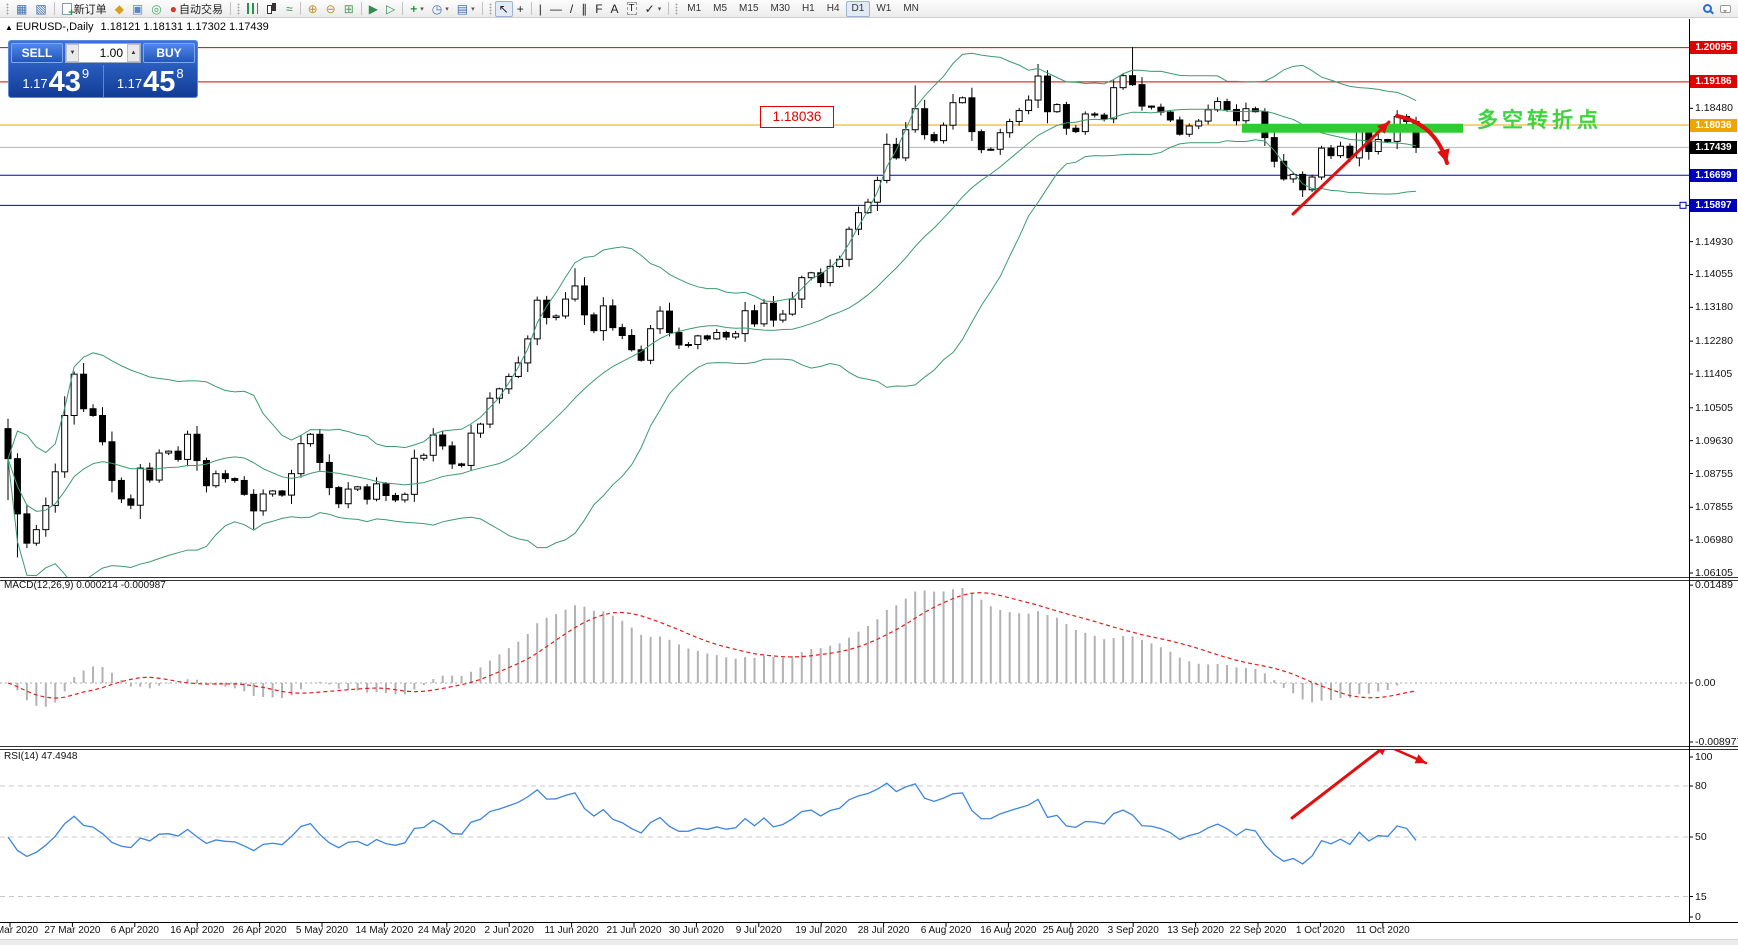  What do you see at coordinates (749, 8) in the screenshot?
I see `timeframe-m15-button: M15` at bounding box center [749, 8].